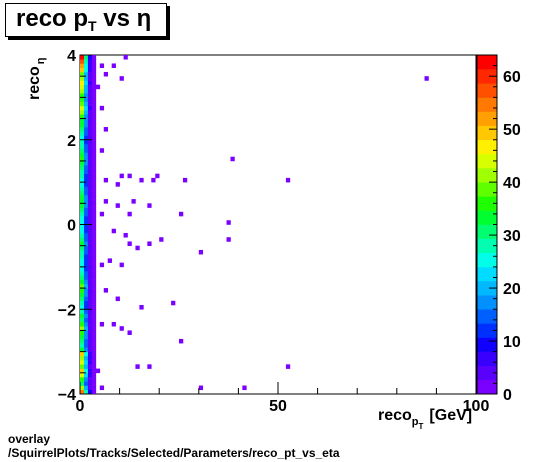 The height and width of the screenshot is (462, 546). I want to click on chart-title: reco pT vs η, so click(84, 19).